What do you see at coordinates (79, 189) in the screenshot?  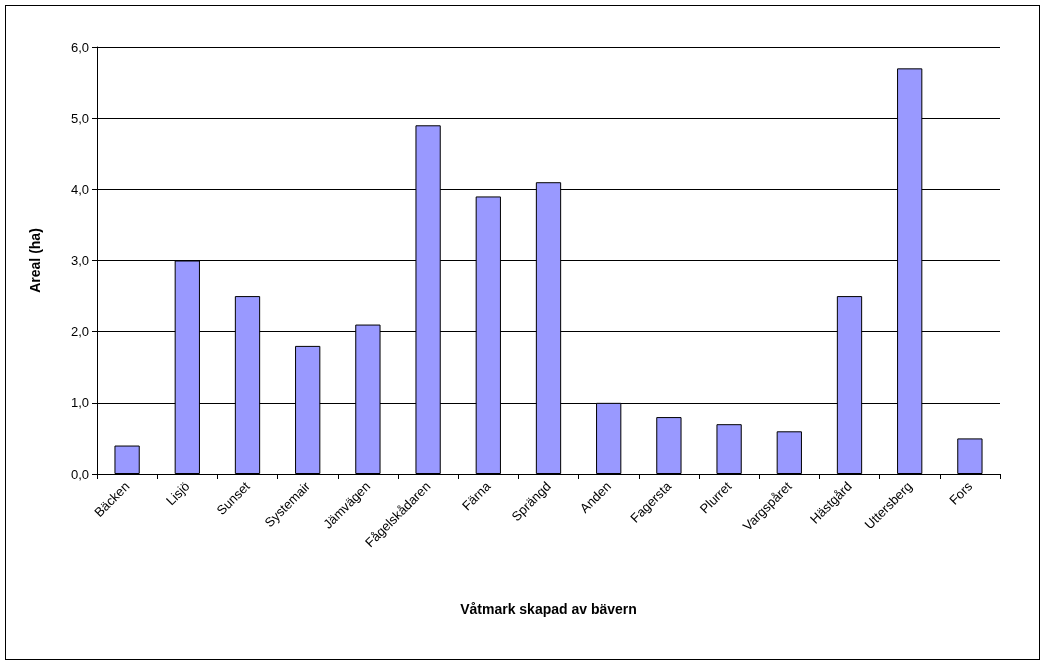 I see `y-tick-label: 4,0` at bounding box center [79, 189].